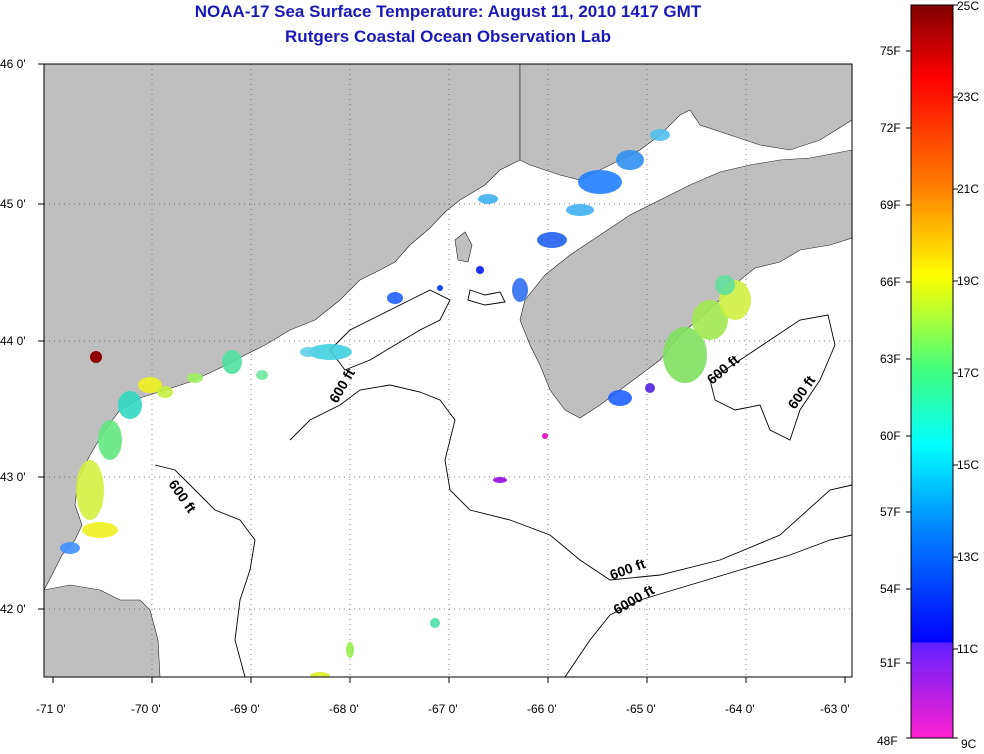  I want to click on colorbar-ticks, so click(932, 371).